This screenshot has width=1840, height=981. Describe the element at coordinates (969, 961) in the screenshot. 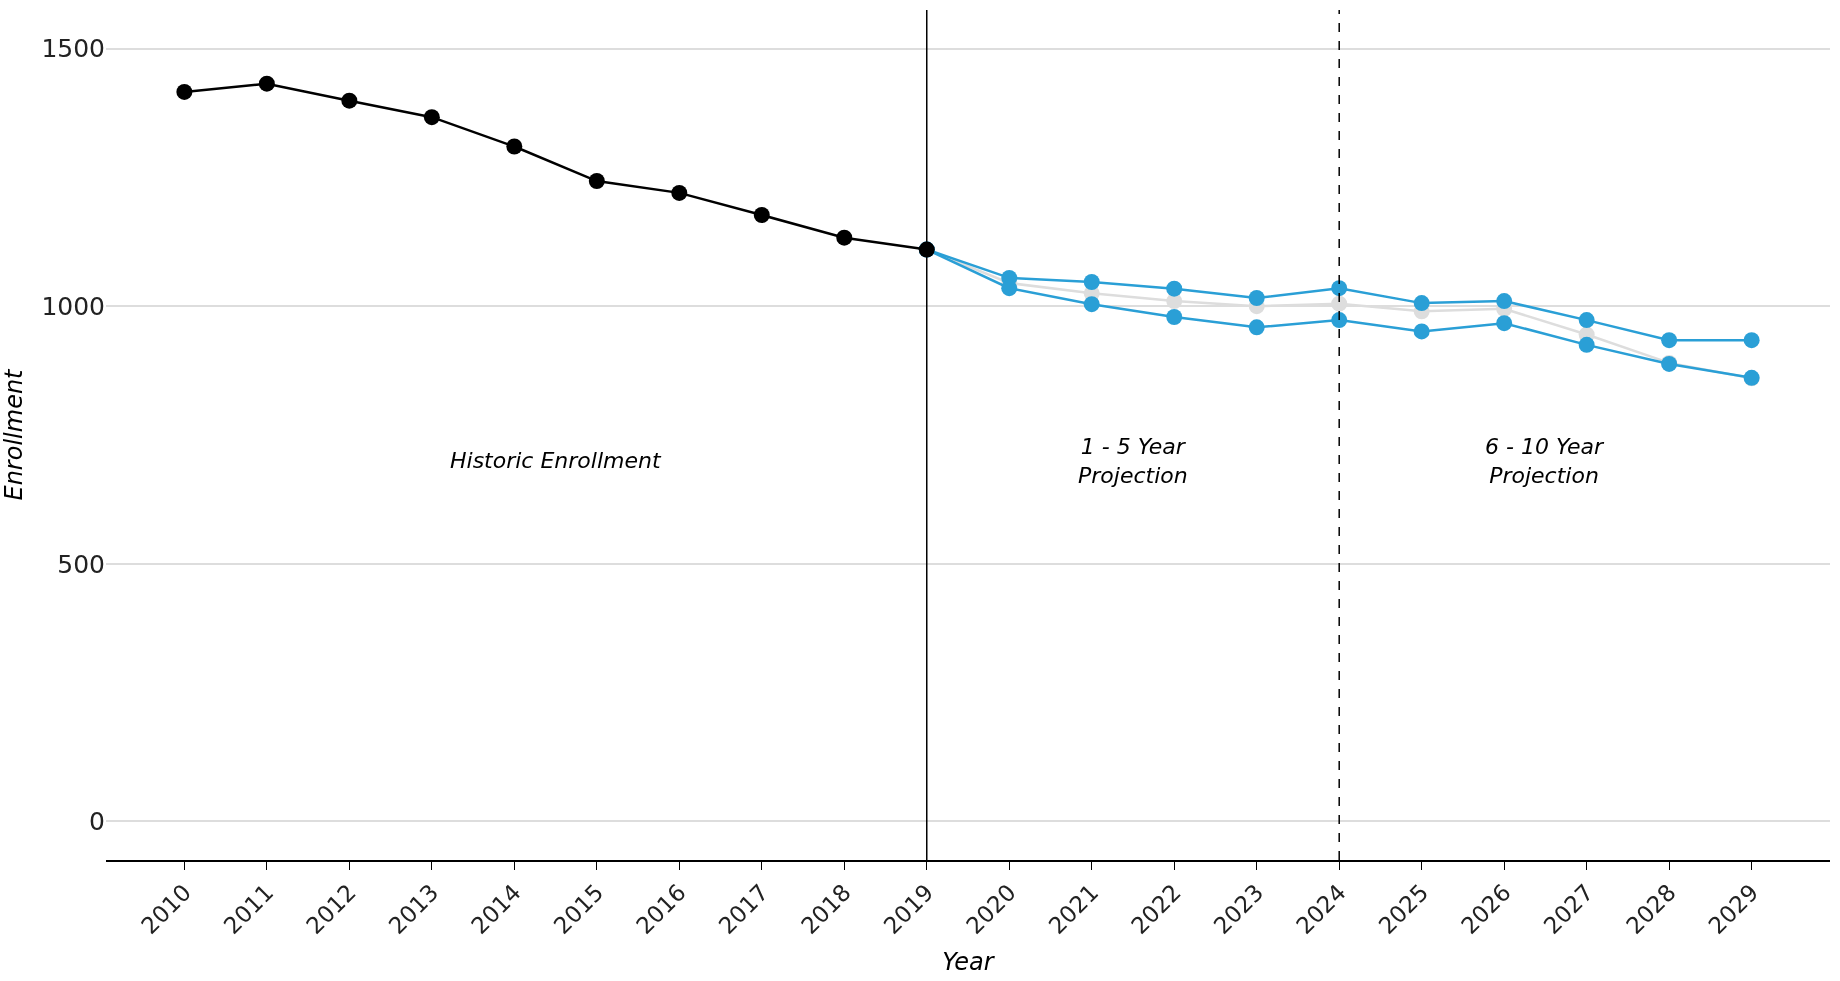

I see `x-axis-title: Year` at that location.